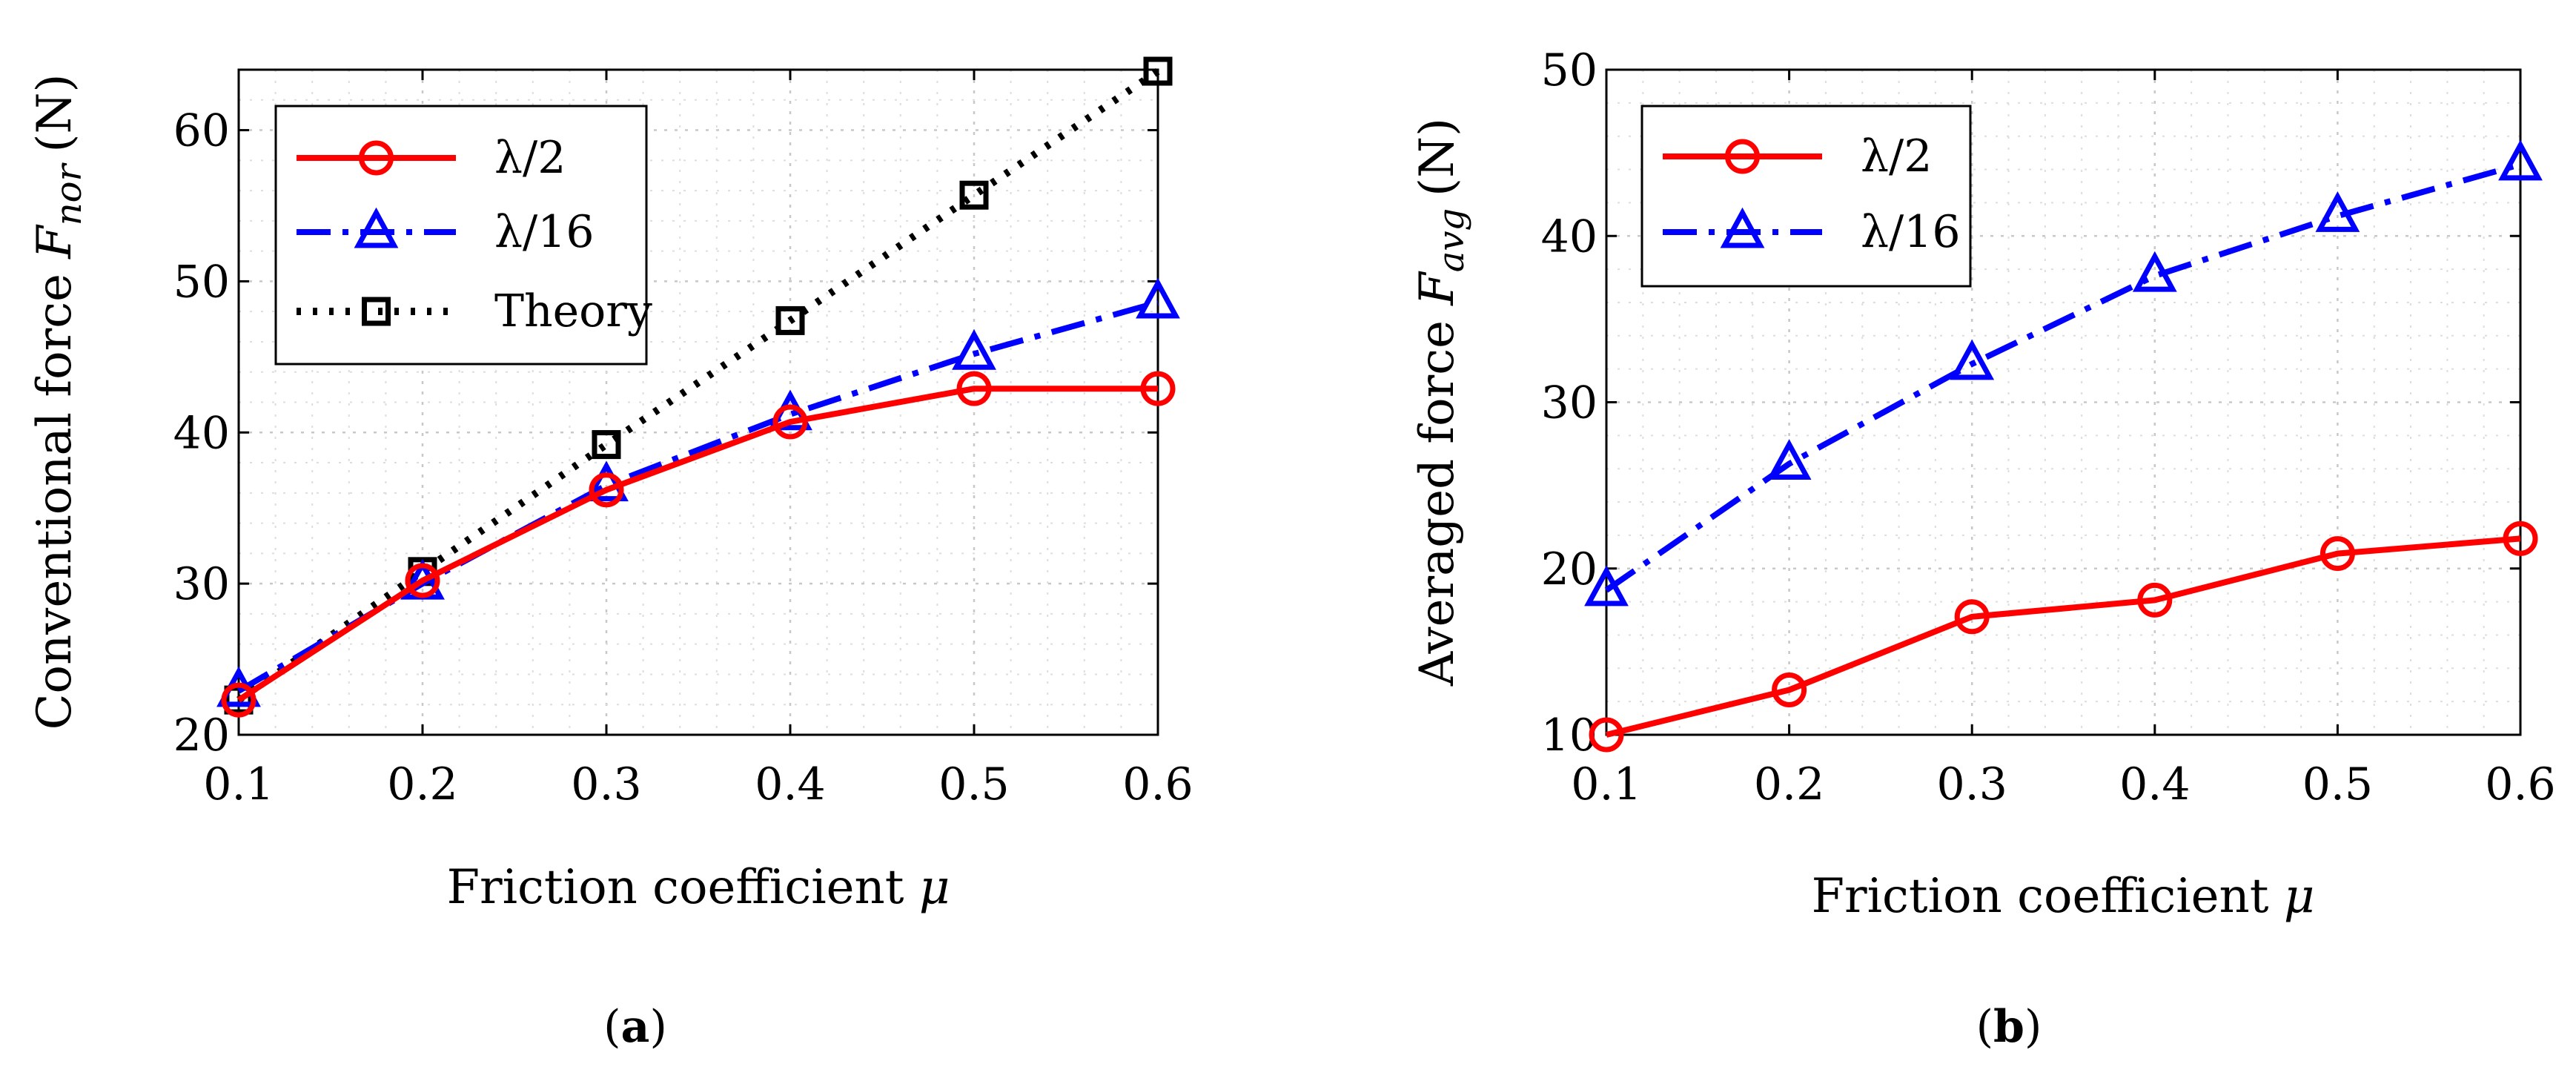 This screenshot has width=2576, height=1084. Describe the element at coordinates (2009, 1027) in the screenshot. I see `caption-b: (b)` at that location.